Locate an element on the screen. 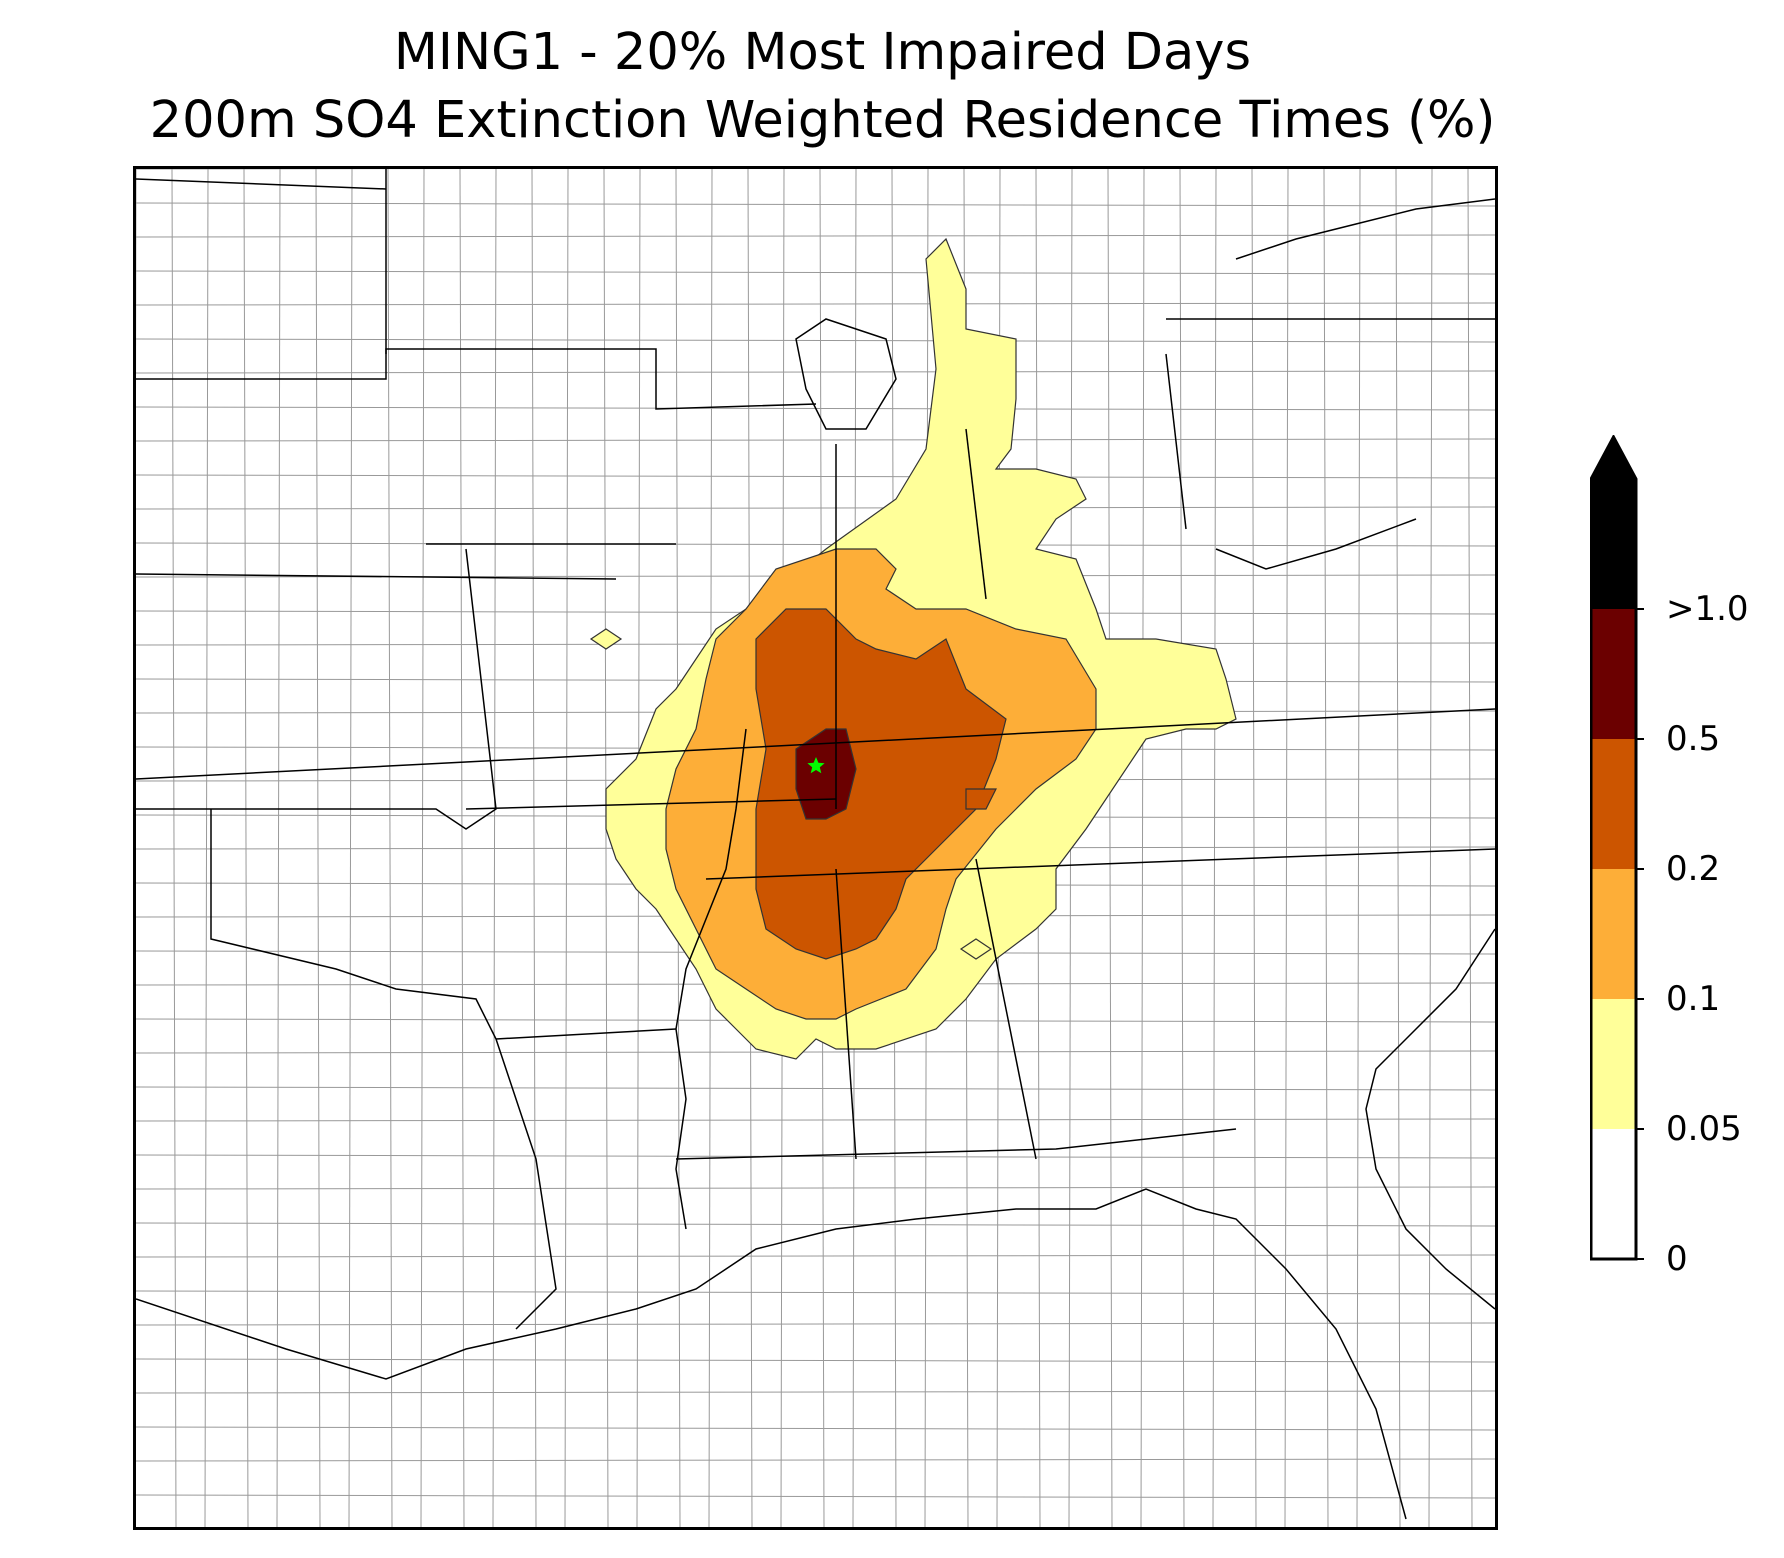 Image resolution: width=1784 pixels, height=1558 pixels. colorbar-label-0-1: 0.1 is located at coordinates (1693, 999).